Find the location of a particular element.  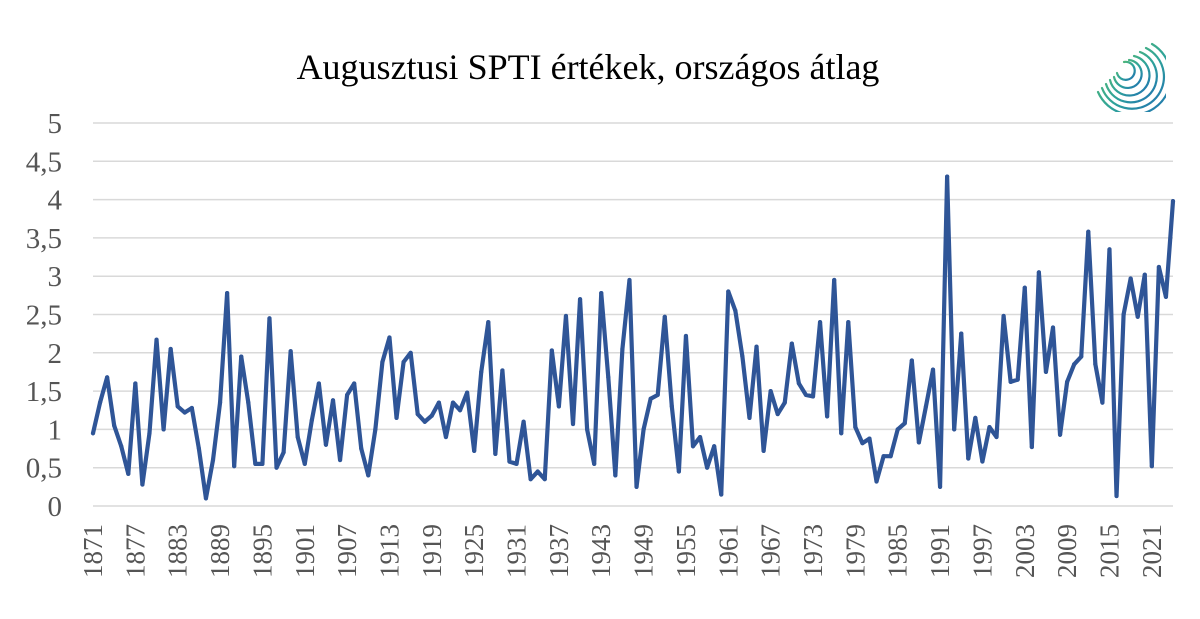

x-tick-label: 1979 is located at coordinates (855, 551).